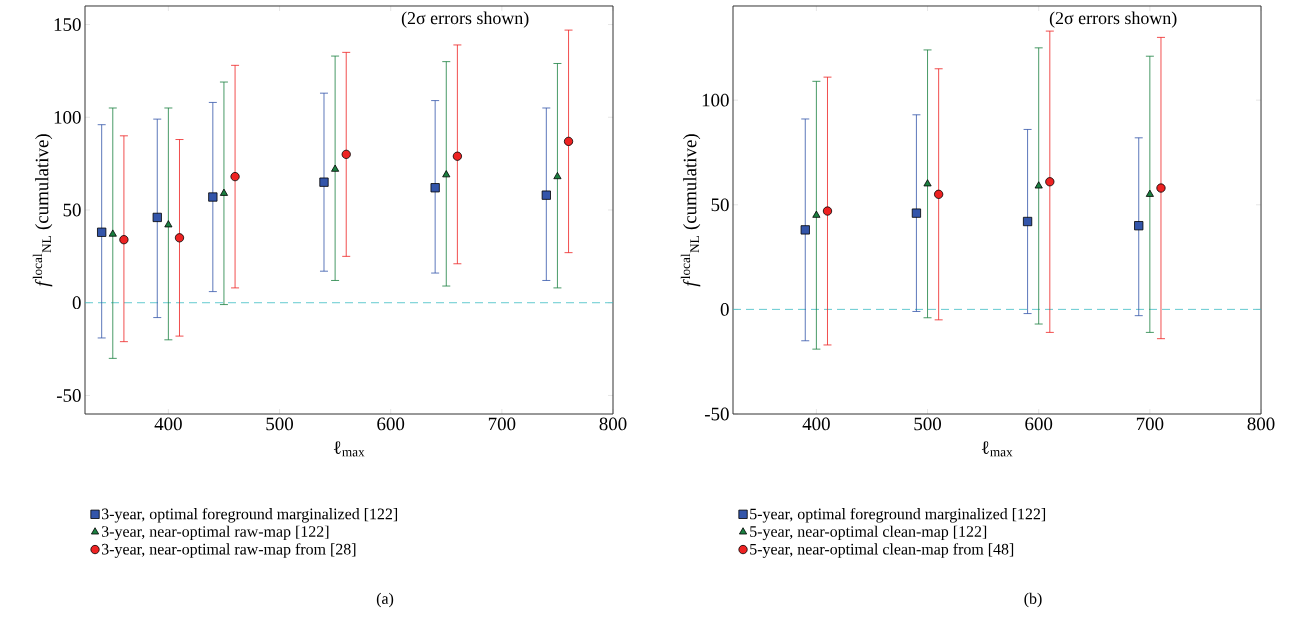  Describe the element at coordinates (67, 24) in the screenshot. I see `y-tick-label: 150` at that location.